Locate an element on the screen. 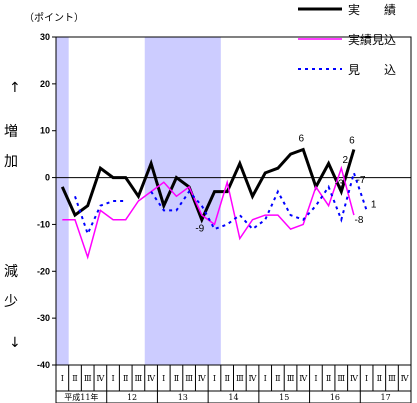 The image size is (417, 403). x-quarter-label-4: Ⅰ is located at coordinates (112, 378).